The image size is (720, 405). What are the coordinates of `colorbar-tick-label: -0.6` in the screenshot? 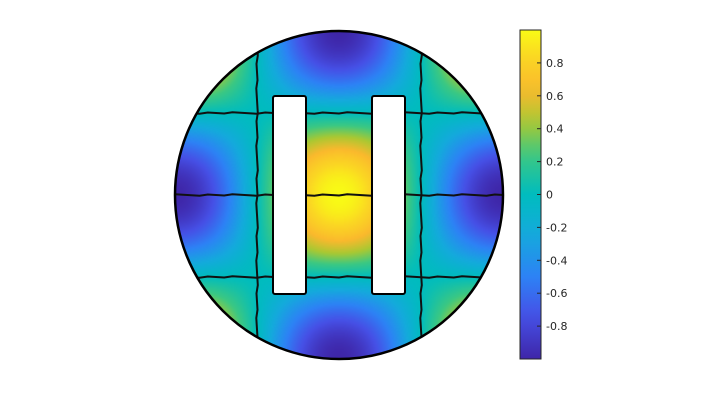 It's located at (556, 293).